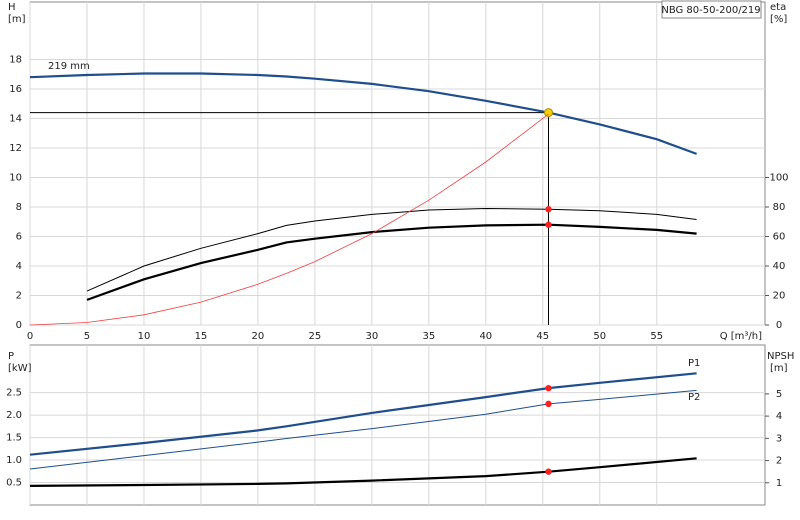 The height and width of the screenshot is (520, 800). Describe the element at coordinates (14, 483) in the screenshot. I see `y-tick-label: 0.5` at that location.